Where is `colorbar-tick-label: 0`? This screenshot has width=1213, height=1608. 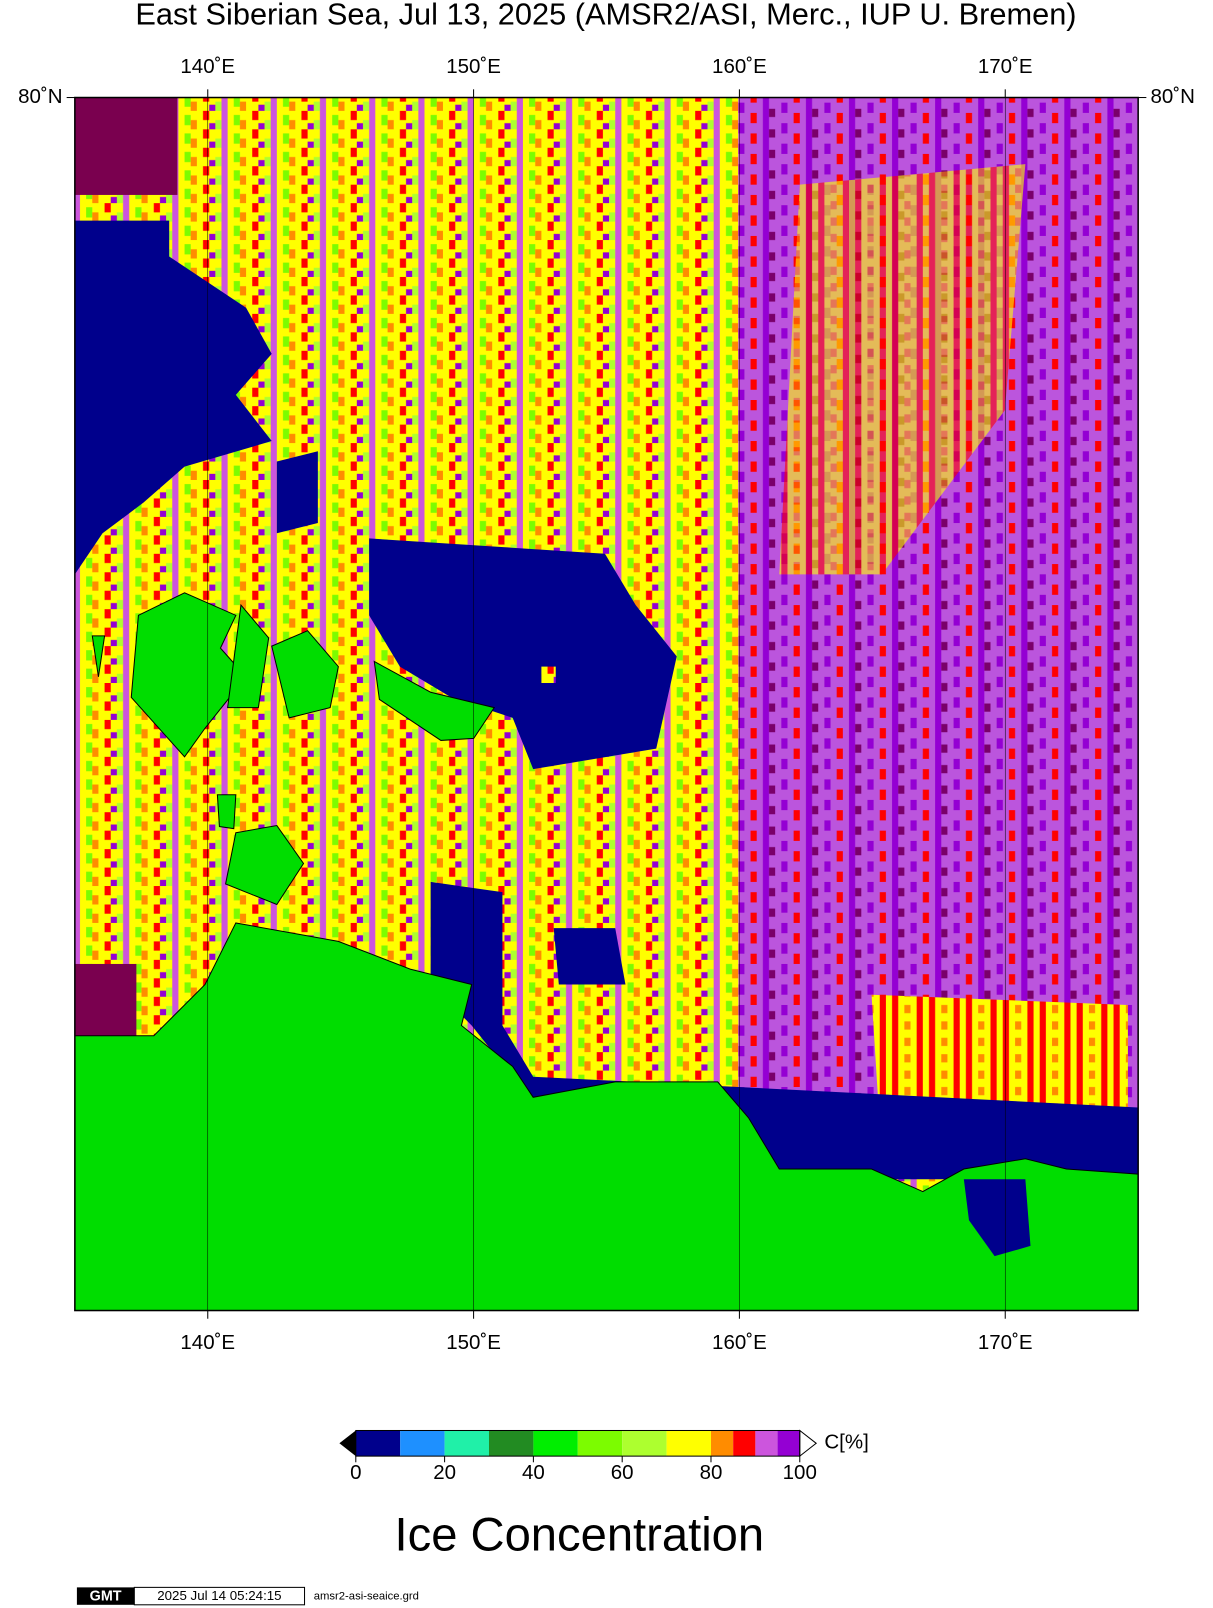 colorbar-tick-label: 0 is located at coordinates (355, 1472).